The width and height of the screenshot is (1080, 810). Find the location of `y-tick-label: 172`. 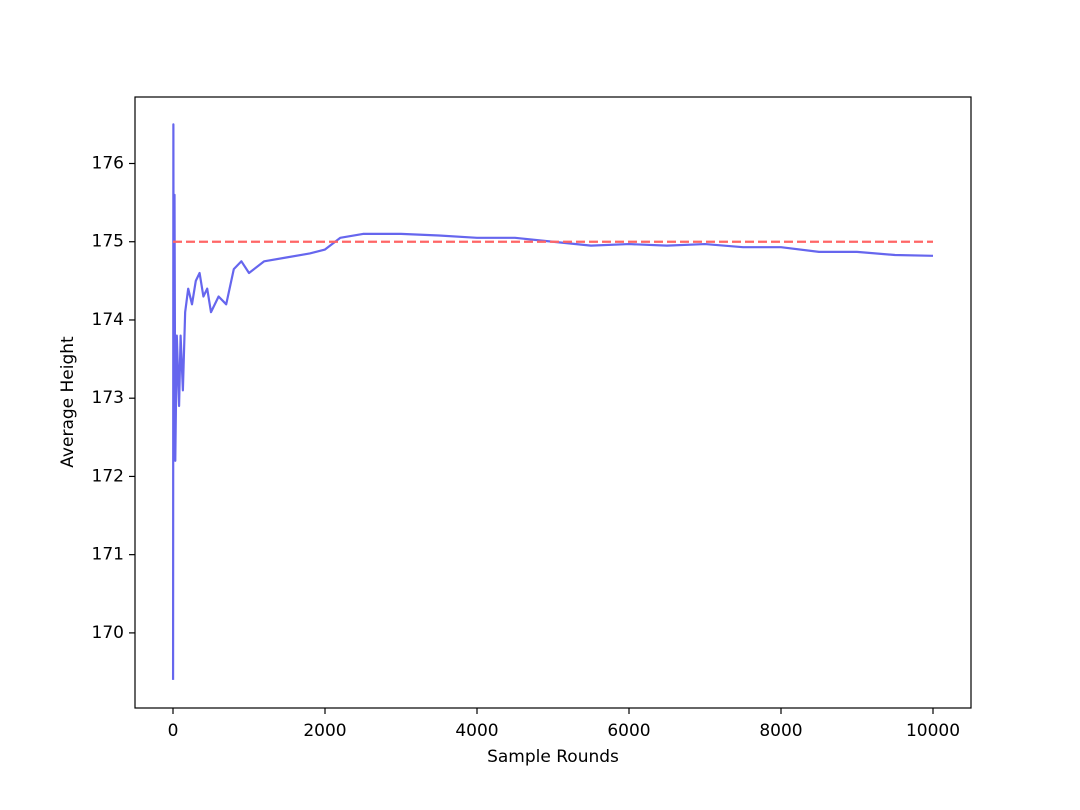

y-tick-label: 172 is located at coordinates (108, 476).